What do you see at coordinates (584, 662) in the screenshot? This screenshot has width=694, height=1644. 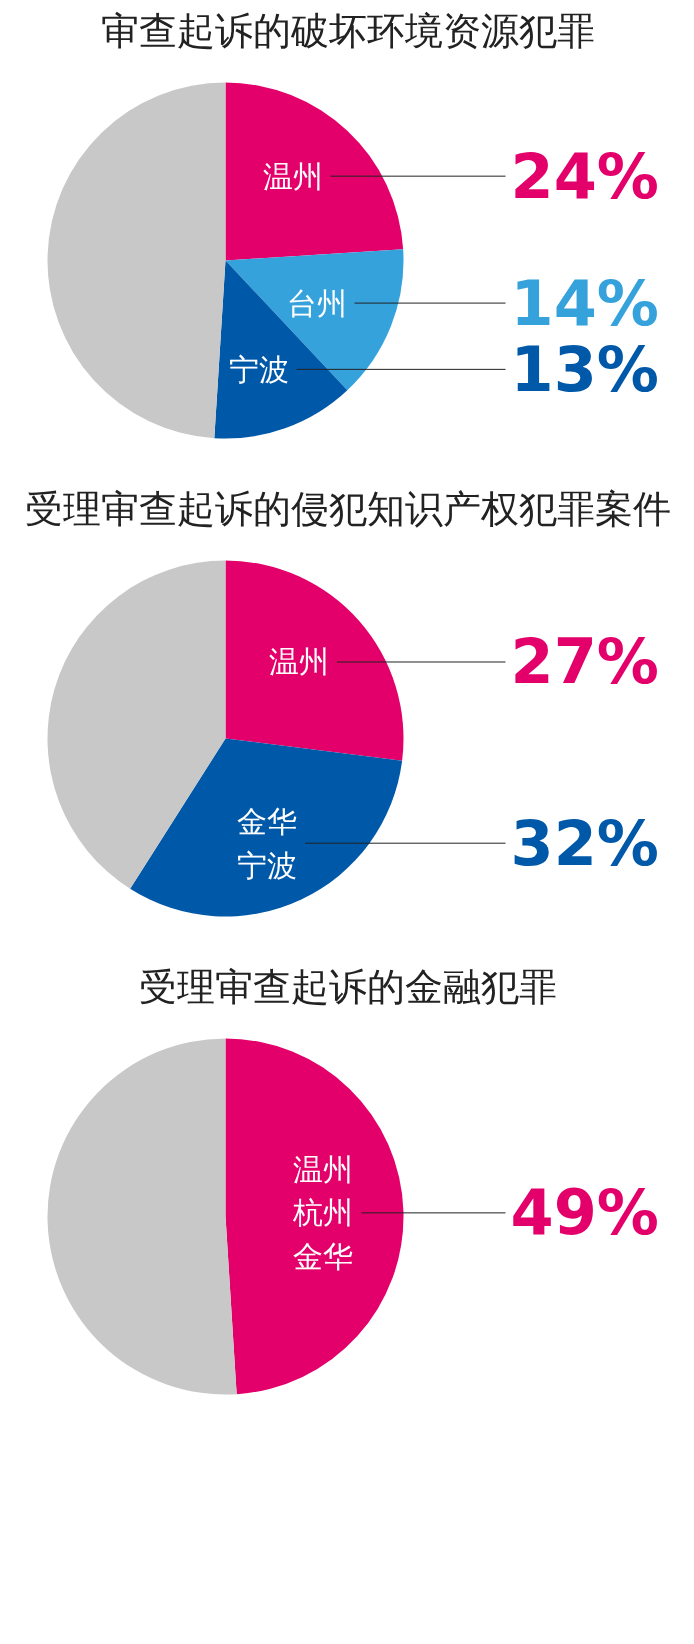 I see `data-label: 27%` at bounding box center [584, 662].